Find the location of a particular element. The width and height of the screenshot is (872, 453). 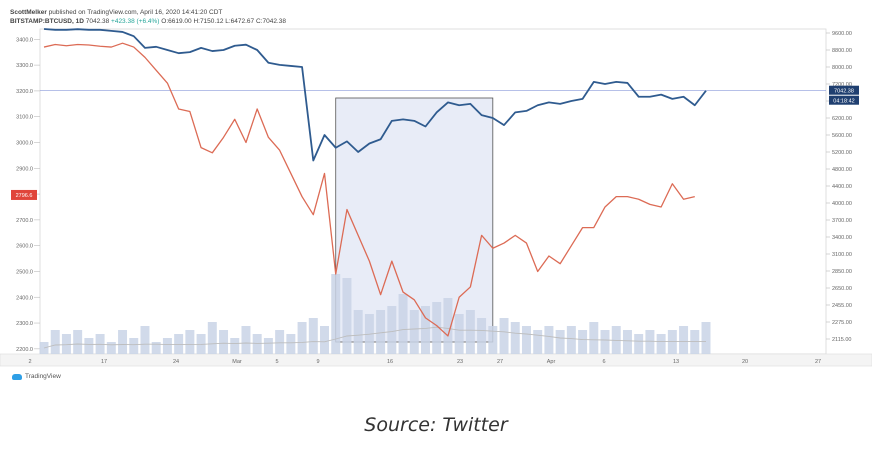

countdown-tag-label: 04:18:42 is located at coordinates (843, 102).